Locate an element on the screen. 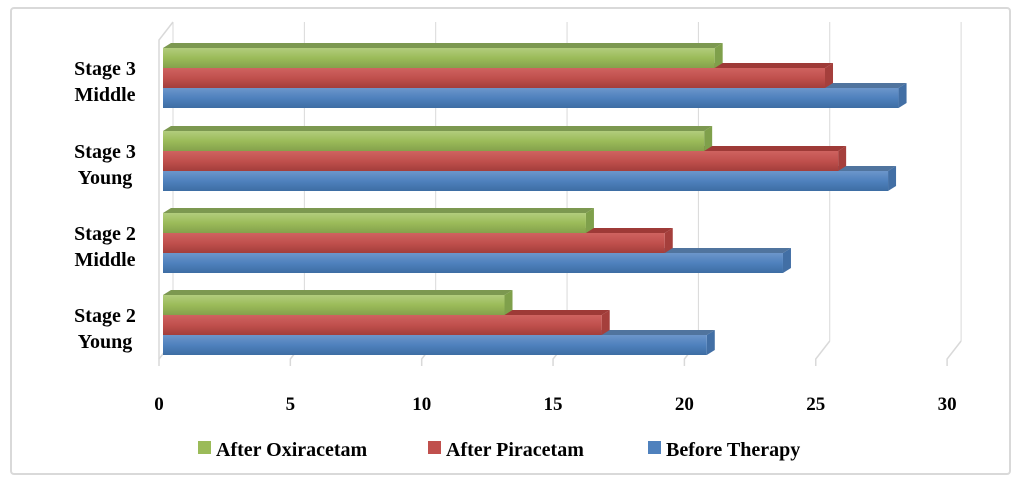  category-label-stage-3-middle-line2: Middle is located at coordinates (104, 95).